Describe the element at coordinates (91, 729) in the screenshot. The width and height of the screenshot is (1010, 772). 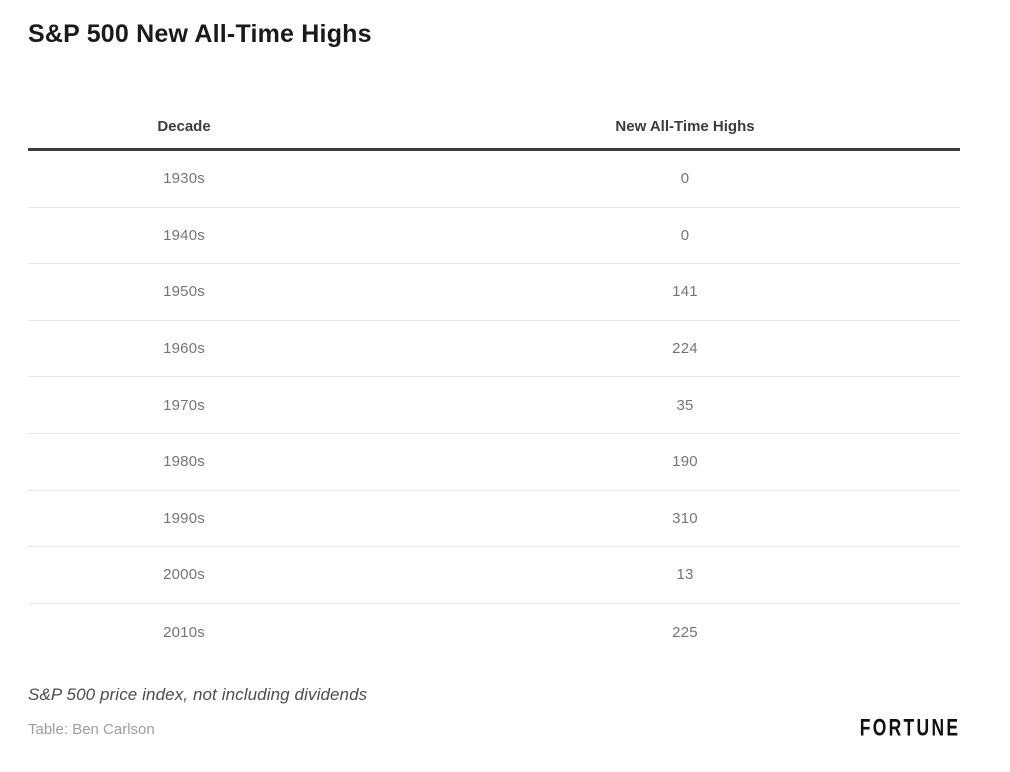
I see `table-credit: Table: Ben Carlson` at that location.